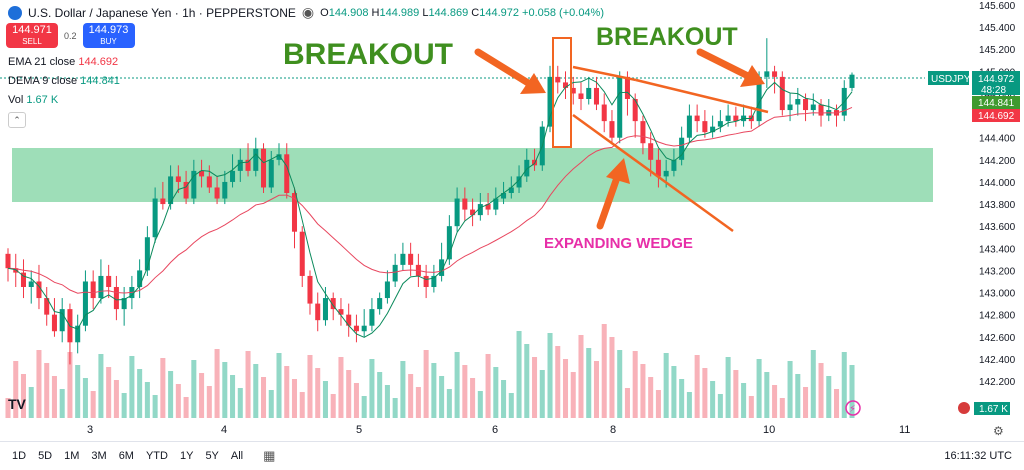  Describe the element at coordinates (156, 456) in the screenshot. I see `tf-ytd: YTD` at that location.